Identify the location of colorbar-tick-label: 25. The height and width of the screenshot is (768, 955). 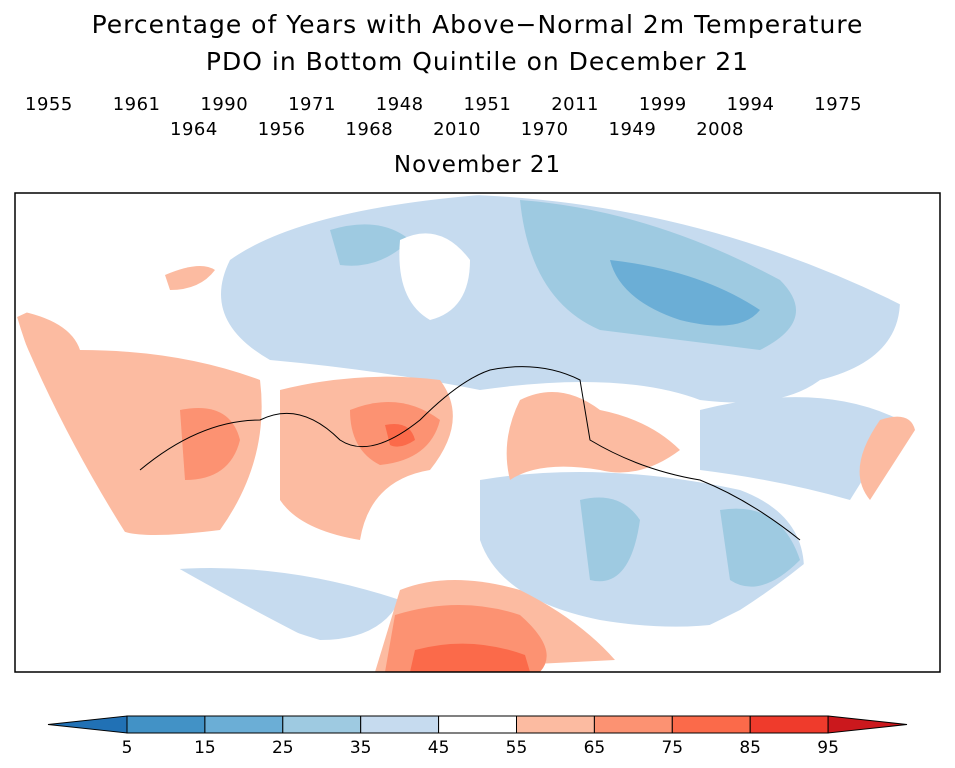
(282, 748).